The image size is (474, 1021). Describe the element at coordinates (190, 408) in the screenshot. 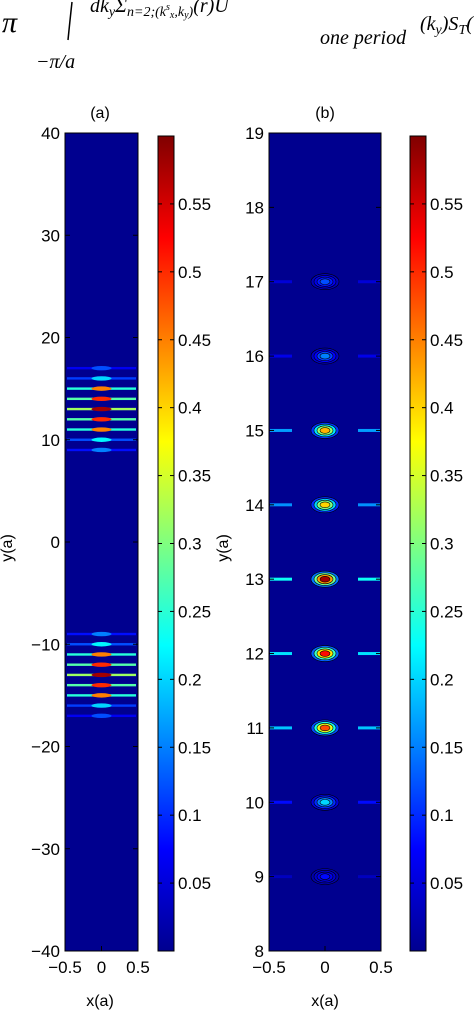

I see `colorbar-tick-label: 0.4` at that location.